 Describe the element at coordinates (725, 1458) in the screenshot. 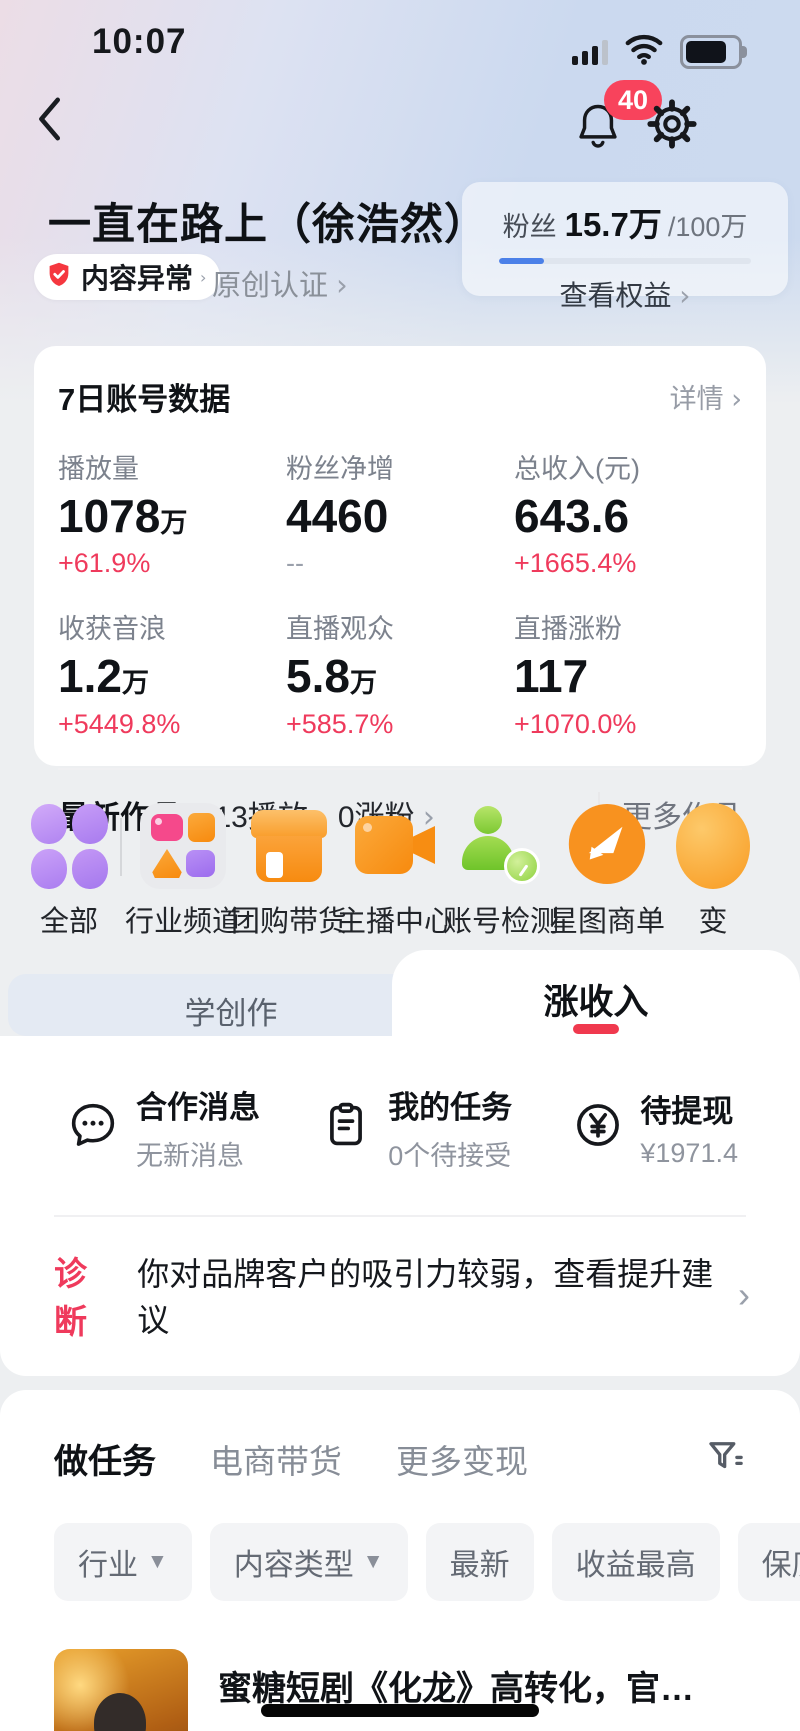

I see `filter-funnel-icon` at that location.